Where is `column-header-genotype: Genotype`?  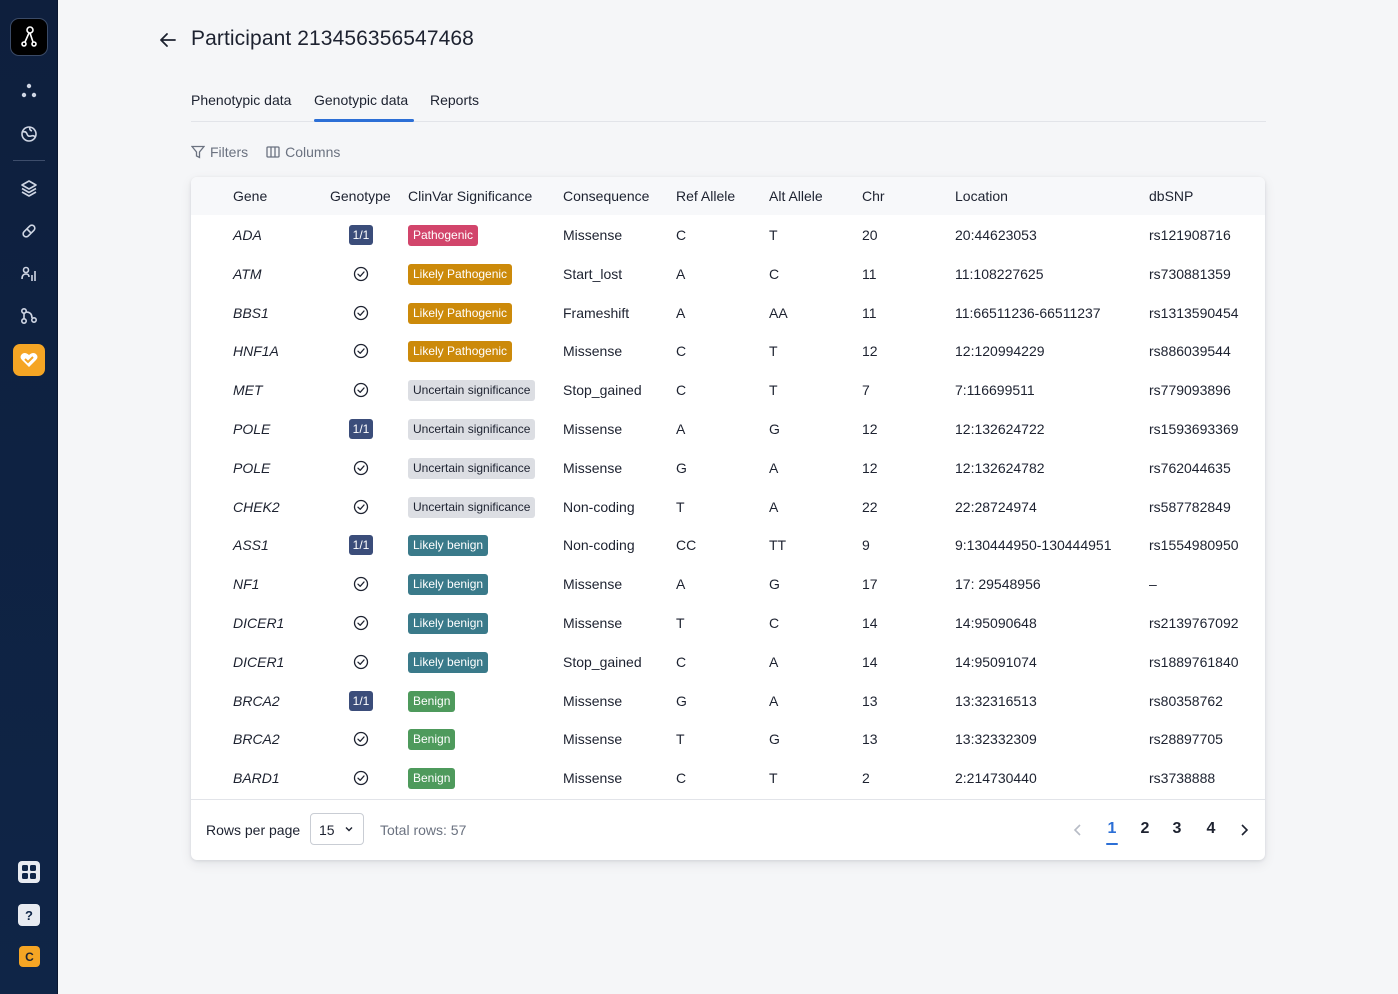
column-header-genotype: Genotype is located at coordinates (360, 196).